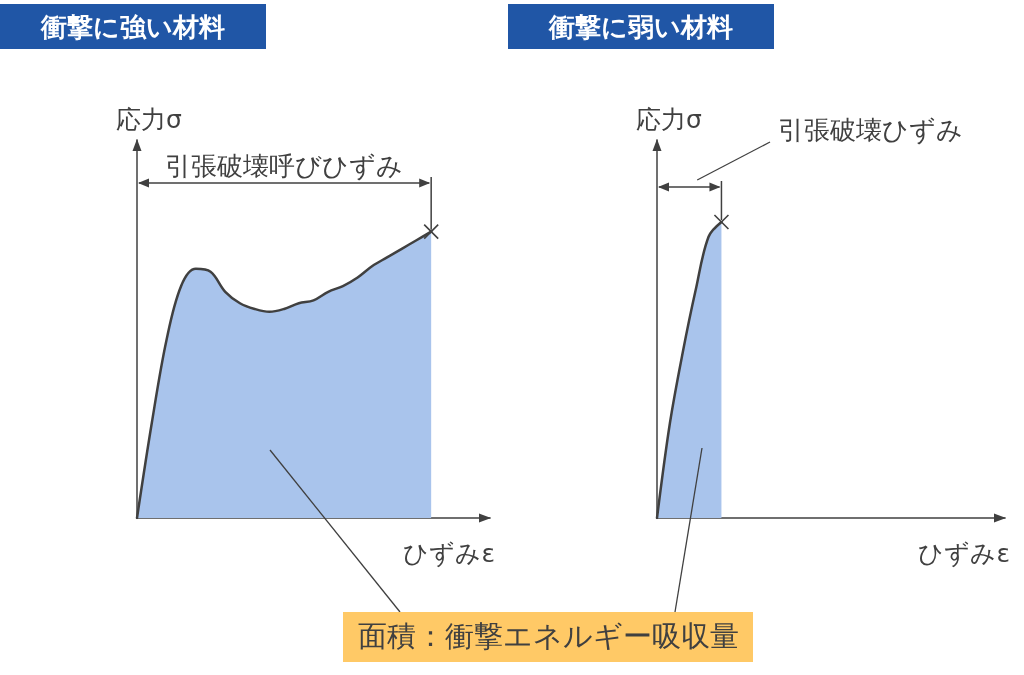 This screenshot has height=675, width=1024. What do you see at coordinates (548, 637) in the screenshot?
I see `text: 面積：衝撃エネルギー吸収量` at bounding box center [548, 637].